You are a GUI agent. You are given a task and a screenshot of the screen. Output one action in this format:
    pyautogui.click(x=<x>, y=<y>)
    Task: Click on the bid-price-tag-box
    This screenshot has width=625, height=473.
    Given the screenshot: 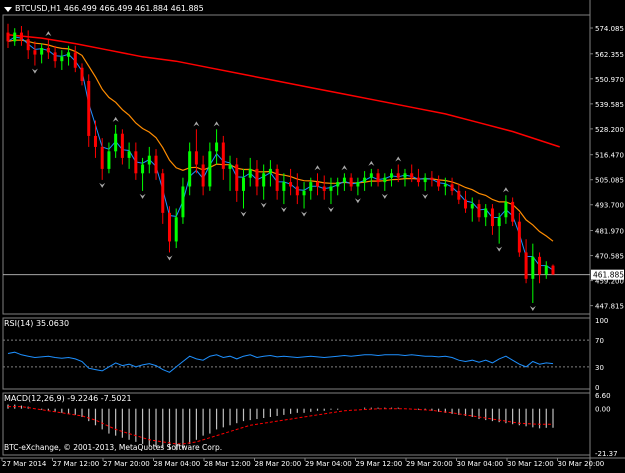 What is the action you would take?
    pyautogui.click(x=607, y=274)
    